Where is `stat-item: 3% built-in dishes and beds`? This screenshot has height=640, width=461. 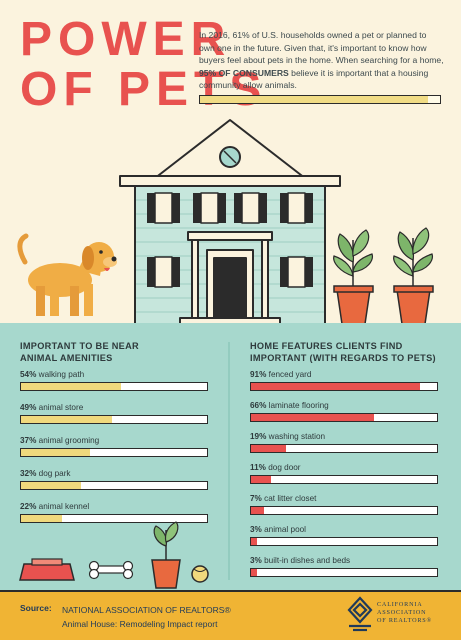 stat-item: 3% built-in dishes and beds is located at coordinates (344, 566).